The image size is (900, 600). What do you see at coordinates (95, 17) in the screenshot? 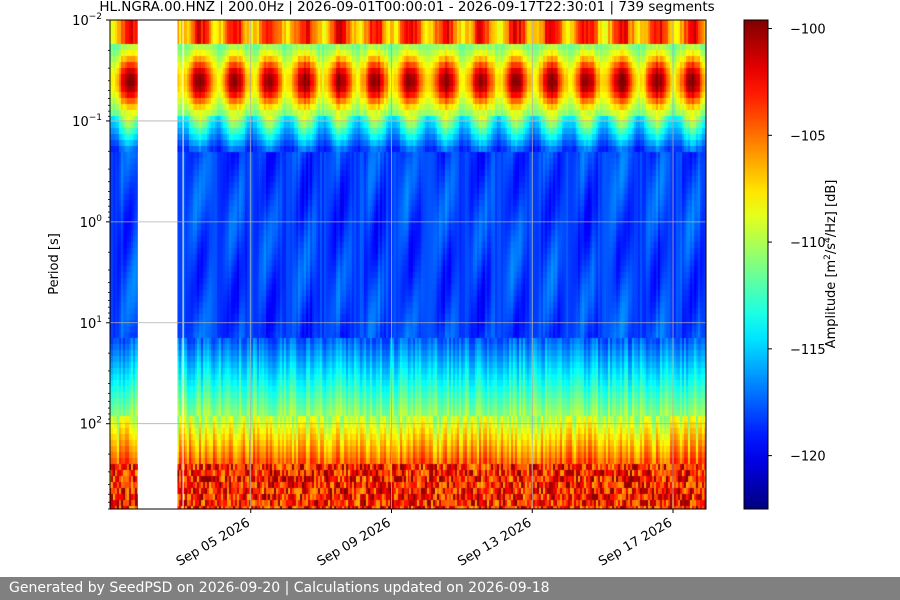
I see `y-tick-exponent: −2` at bounding box center [95, 17].